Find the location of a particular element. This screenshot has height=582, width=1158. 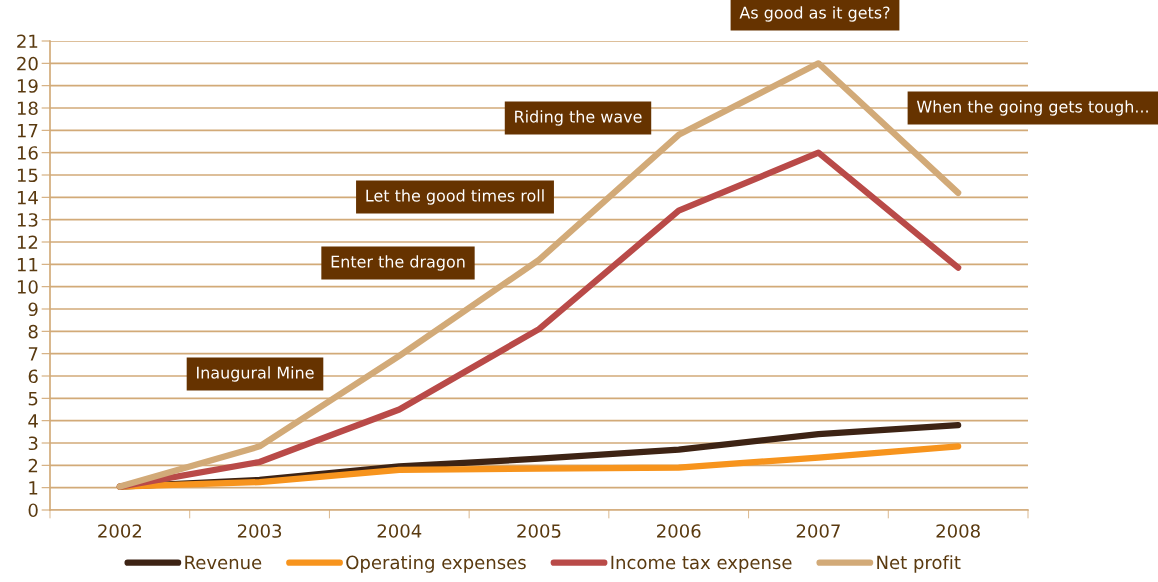

y-tick-label: 18 is located at coordinates (27, 108).